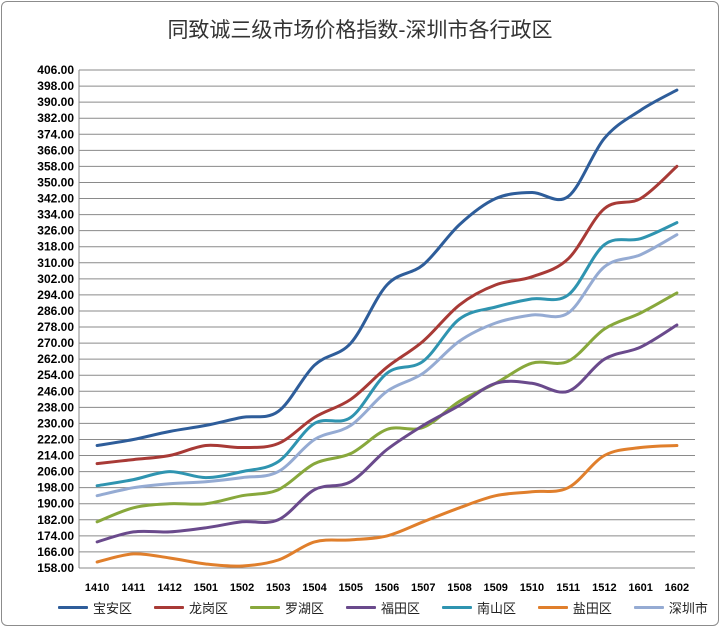 The height and width of the screenshot is (627, 720). I want to click on y-tick-label: 350.00, so click(55, 182).